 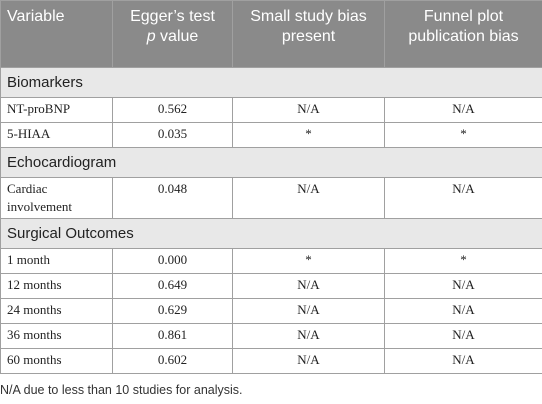 What do you see at coordinates (56, 110) in the screenshot?
I see `row-label: NT-proBNP` at bounding box center [56, 110].